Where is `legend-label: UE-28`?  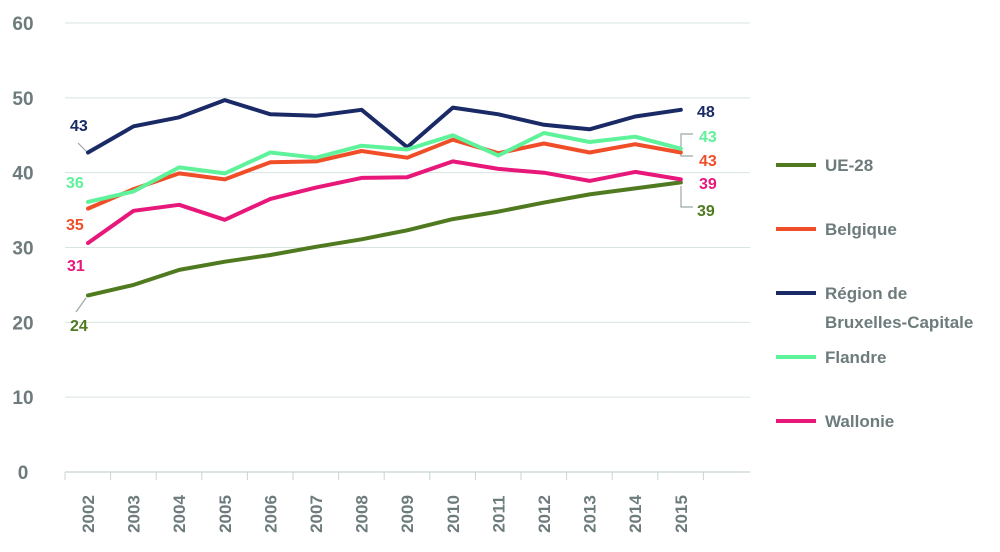 legend-label: UE-28 is located at coordinates (849, 165).